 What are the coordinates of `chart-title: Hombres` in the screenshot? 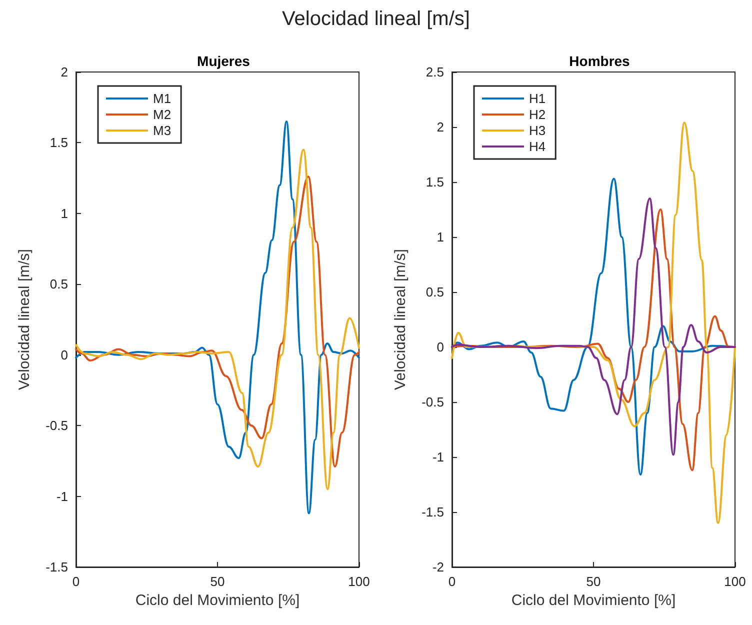 It's located at (599, 61).